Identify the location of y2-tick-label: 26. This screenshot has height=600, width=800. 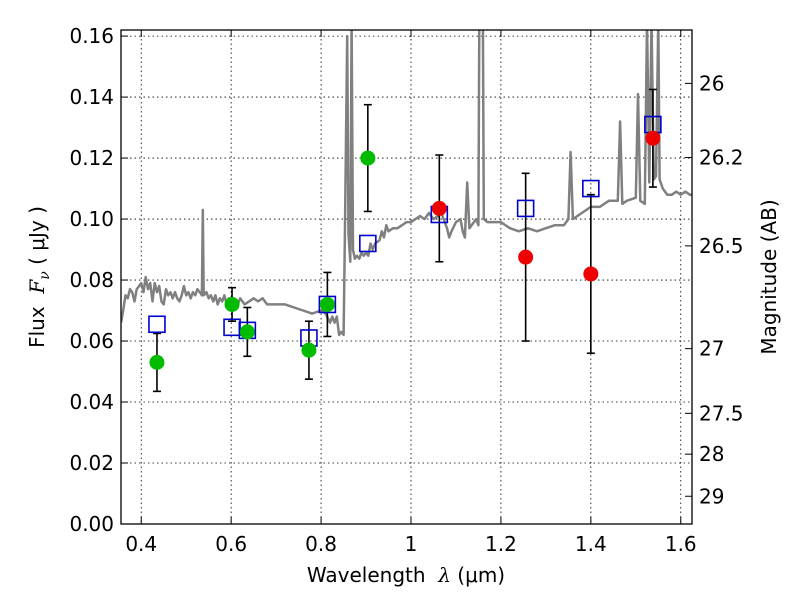
(711, 83).